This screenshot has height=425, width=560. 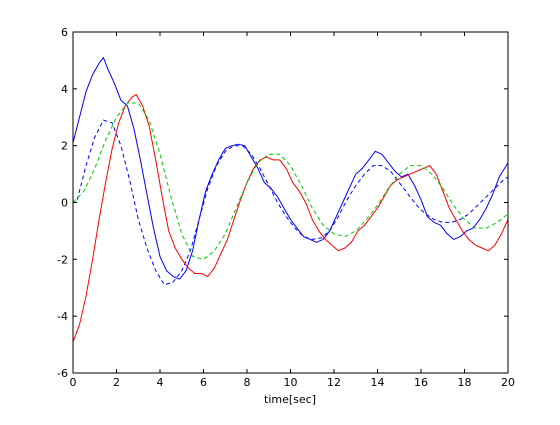 I want to click on y-tick-label: -6, so click(x=62, y=373).